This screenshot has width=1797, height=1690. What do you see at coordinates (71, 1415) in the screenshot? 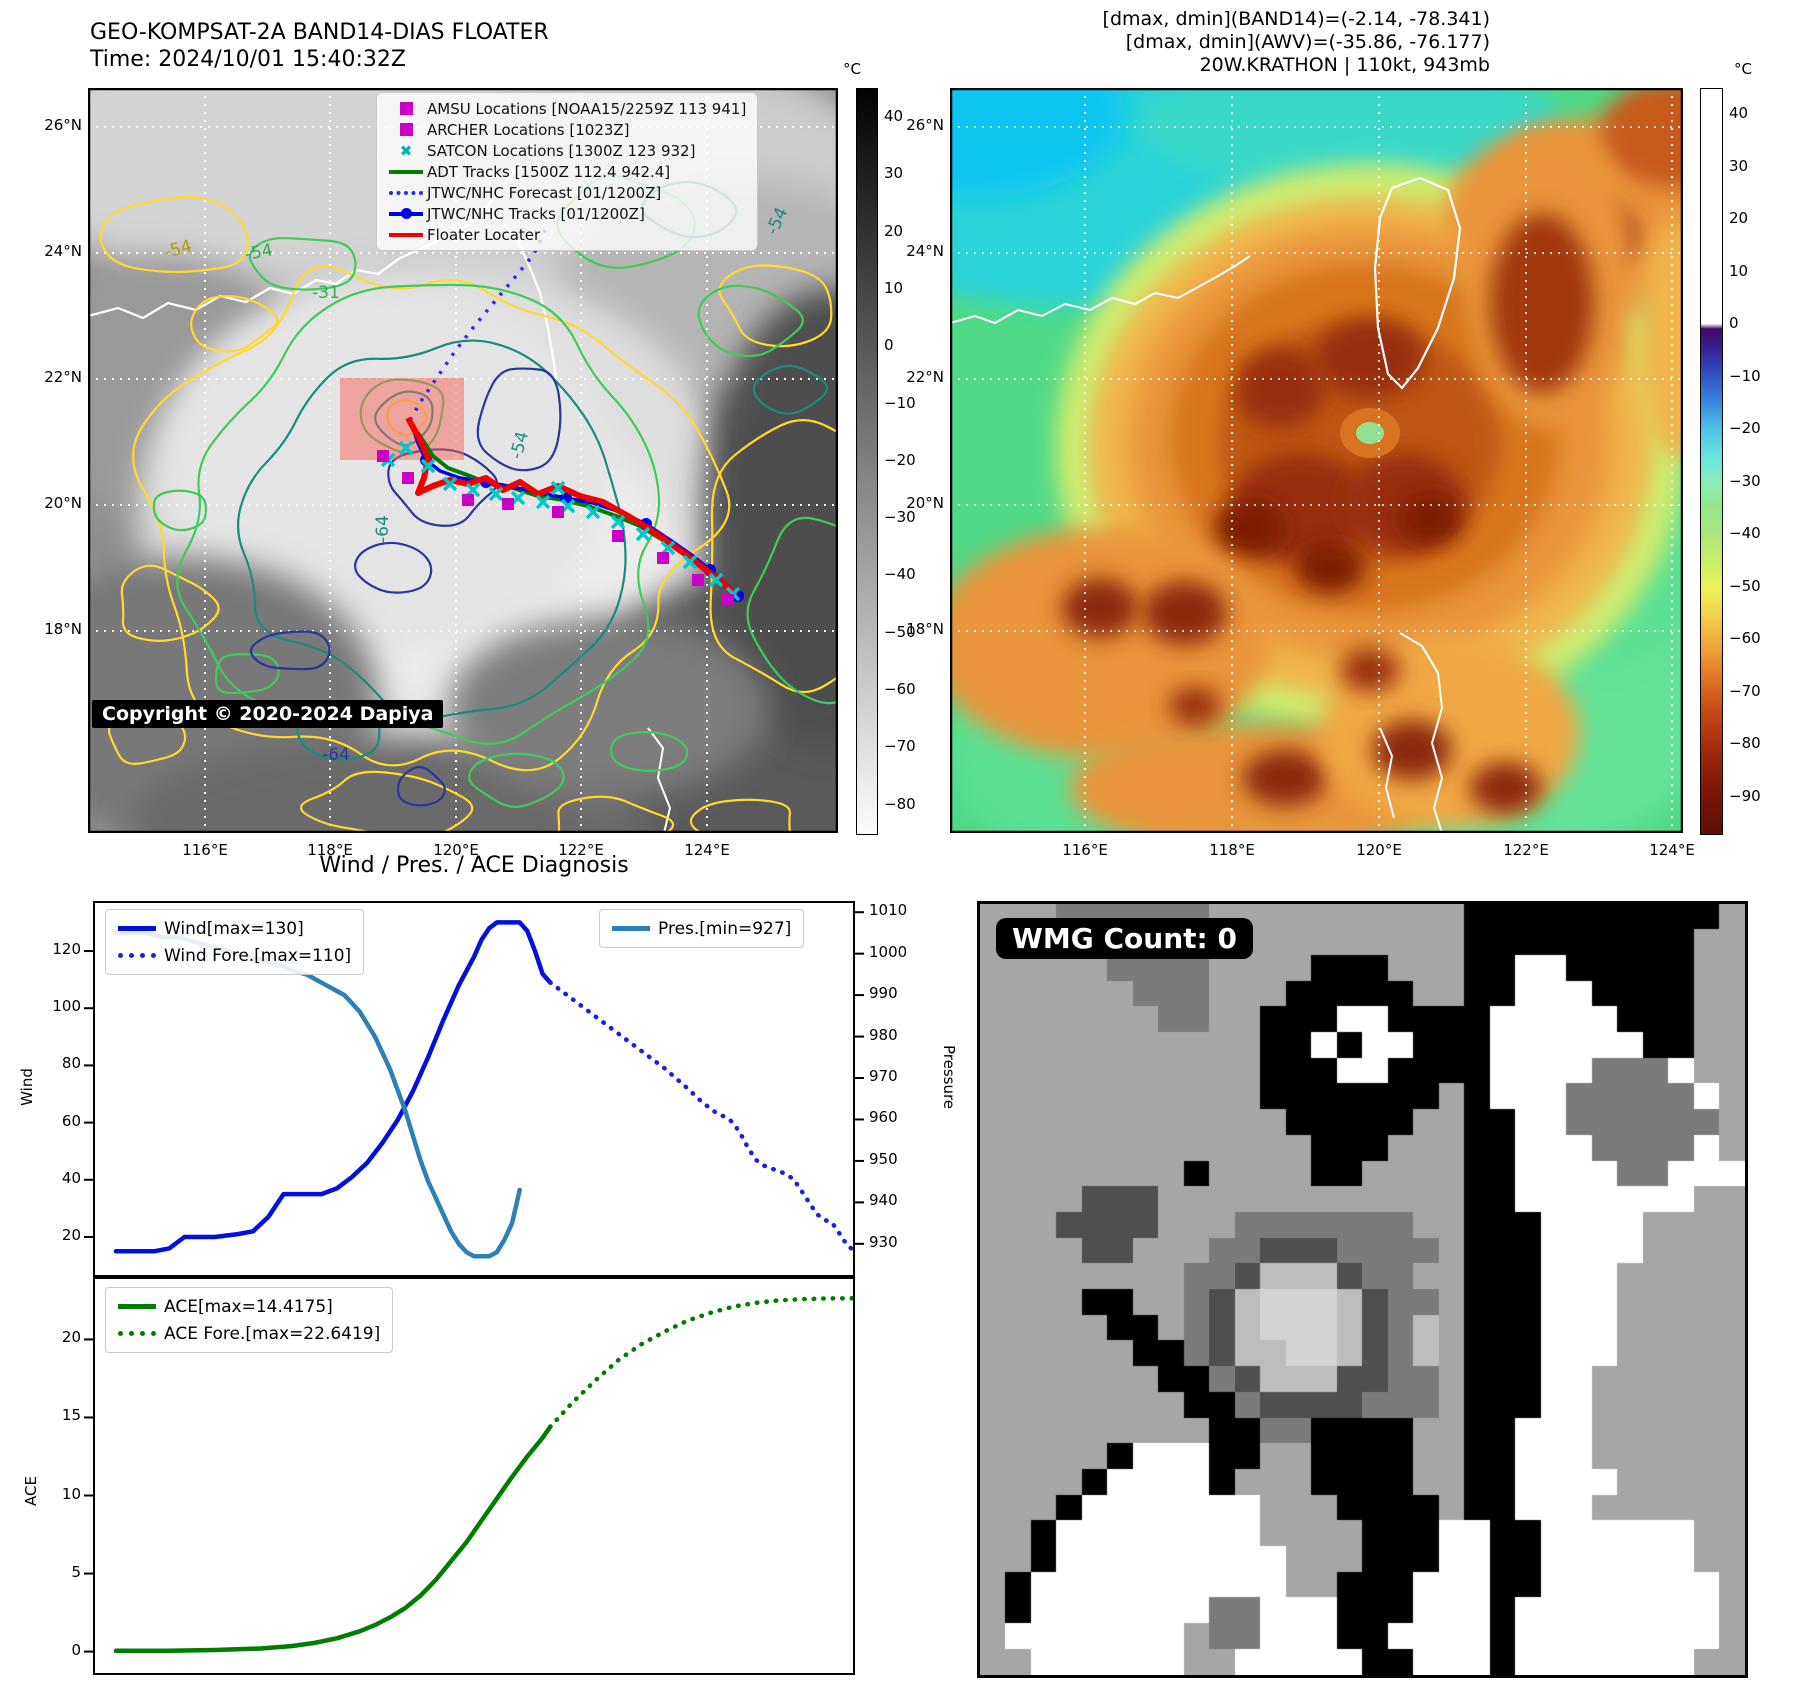
I see `axis-tick-label: 15` at bounding box center [71, 1415].